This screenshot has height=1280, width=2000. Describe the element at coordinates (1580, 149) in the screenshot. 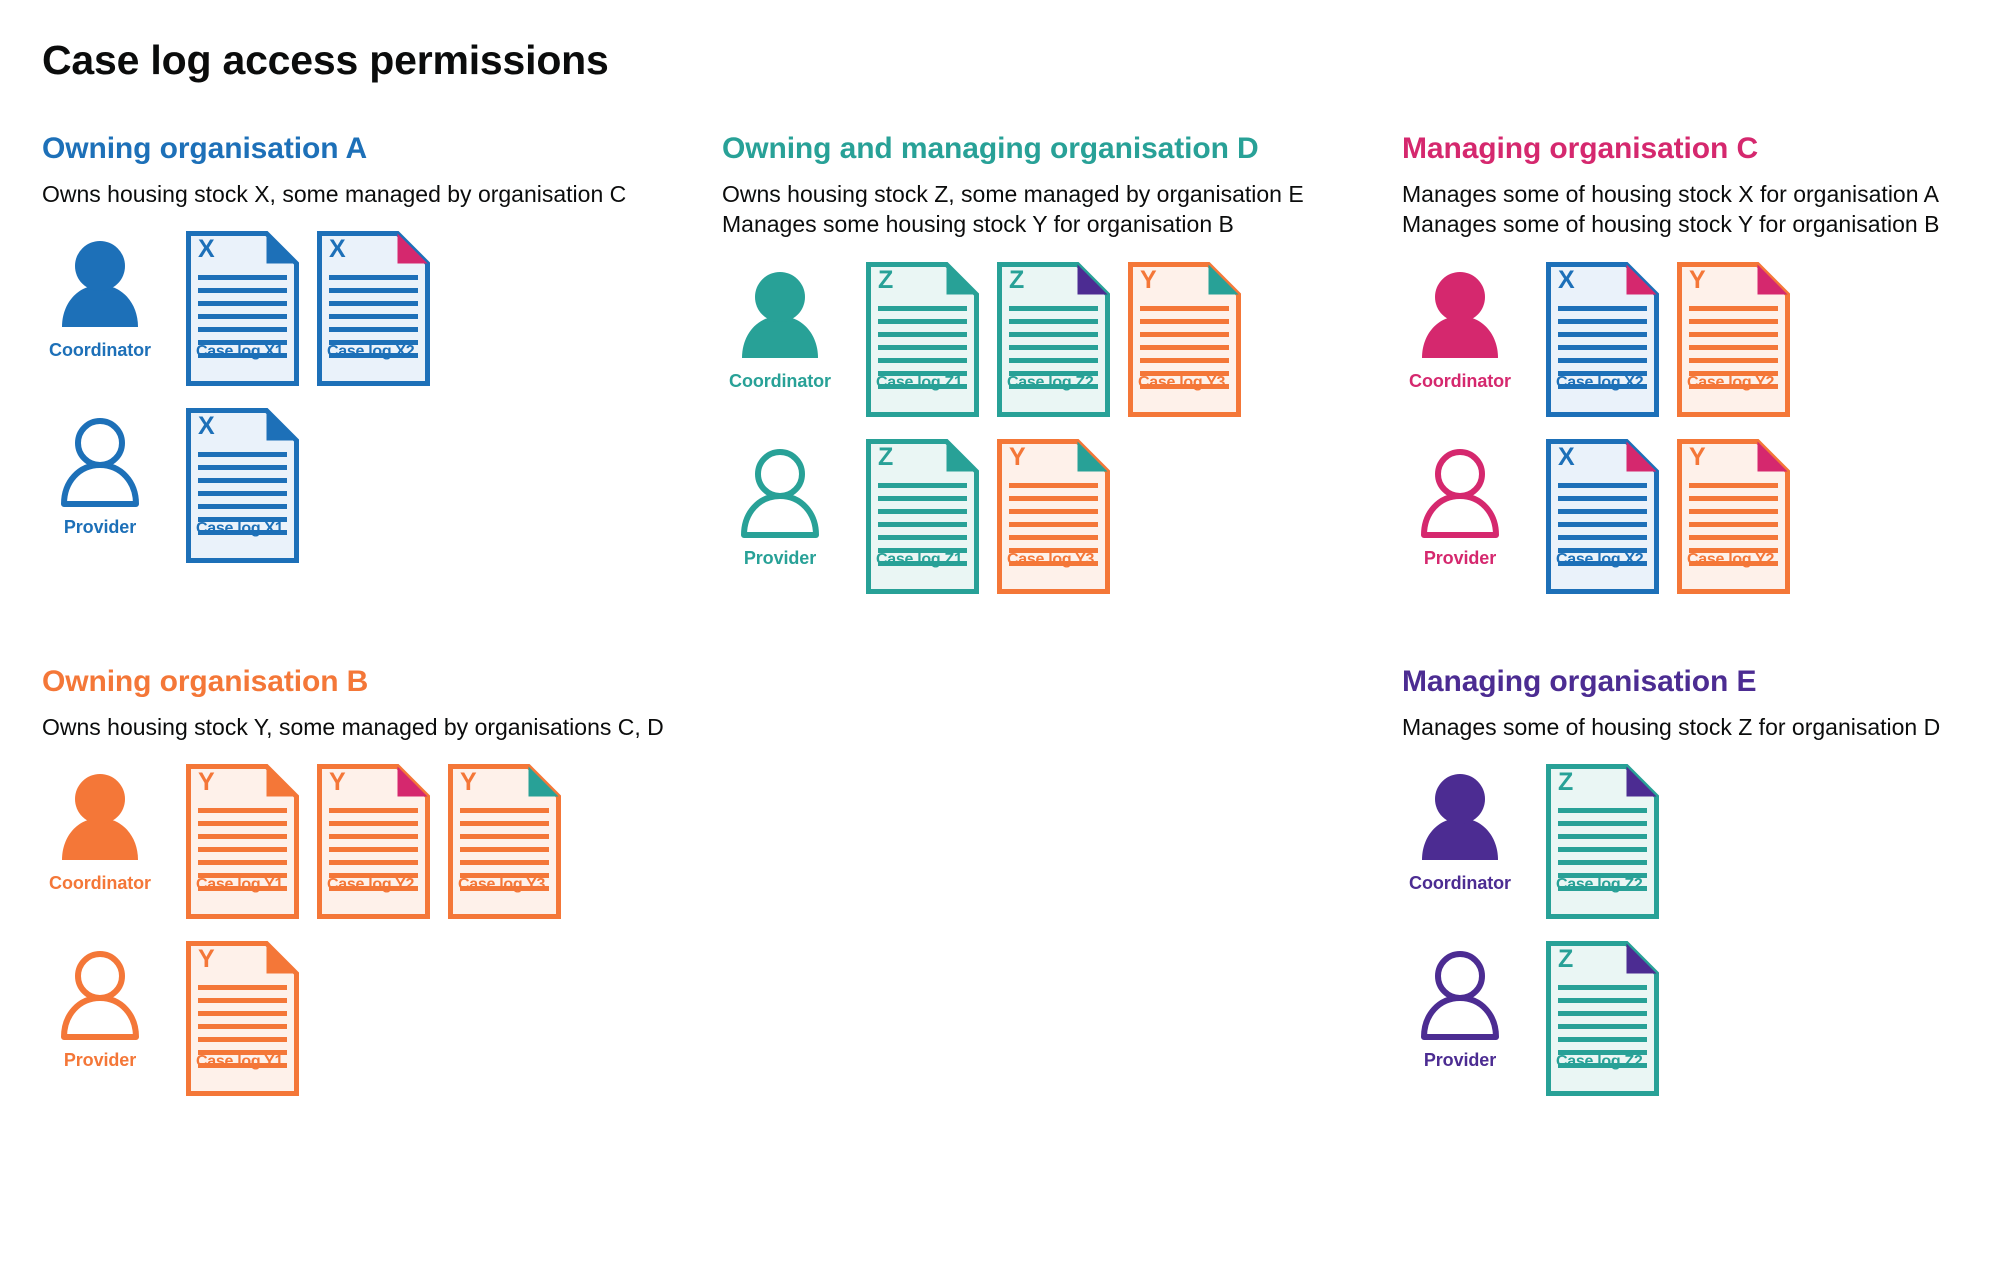

I see `organisation-title: Managing organisation C` at that location.